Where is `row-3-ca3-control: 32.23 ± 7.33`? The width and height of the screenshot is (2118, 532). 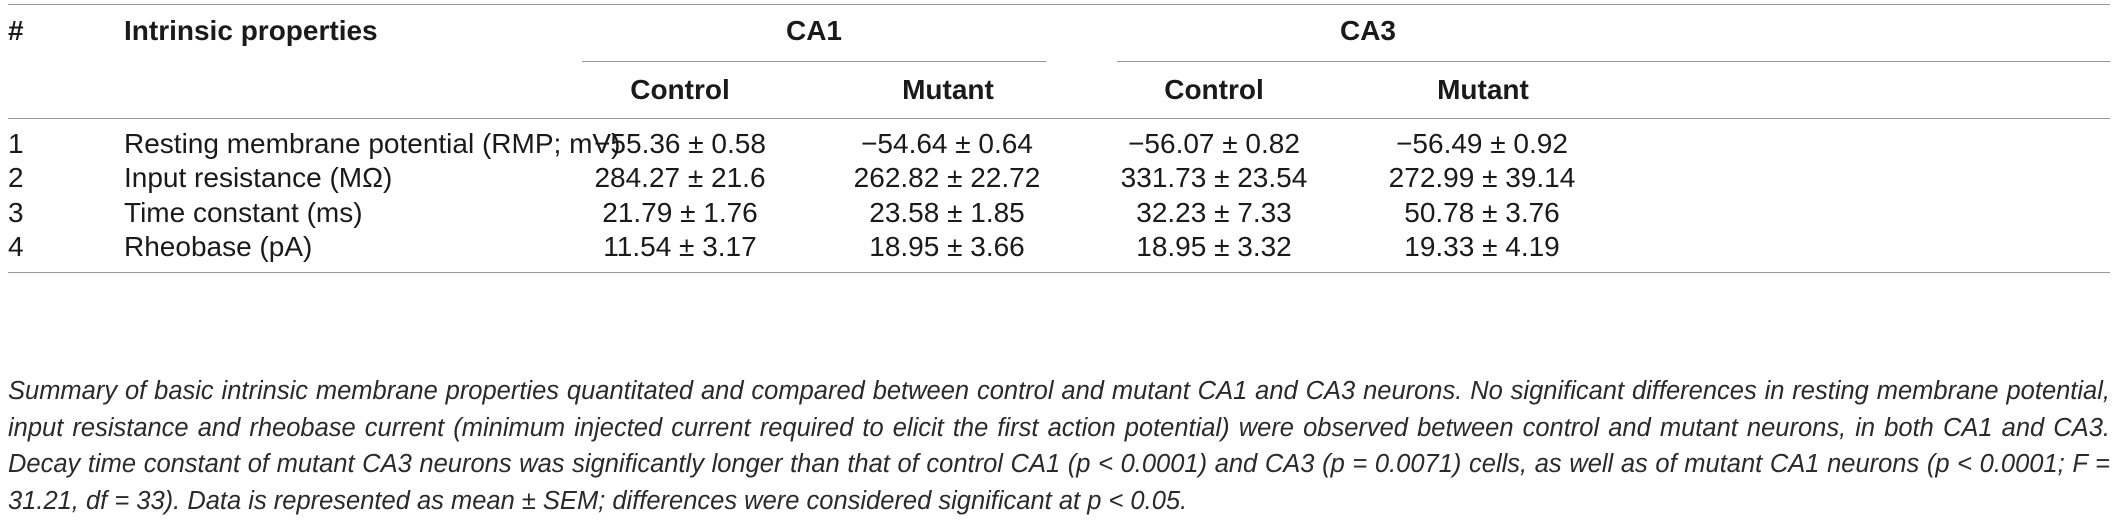 row-3-ca3-control: 32.23 ± 7.33 is located at coordinates (1214, 212).